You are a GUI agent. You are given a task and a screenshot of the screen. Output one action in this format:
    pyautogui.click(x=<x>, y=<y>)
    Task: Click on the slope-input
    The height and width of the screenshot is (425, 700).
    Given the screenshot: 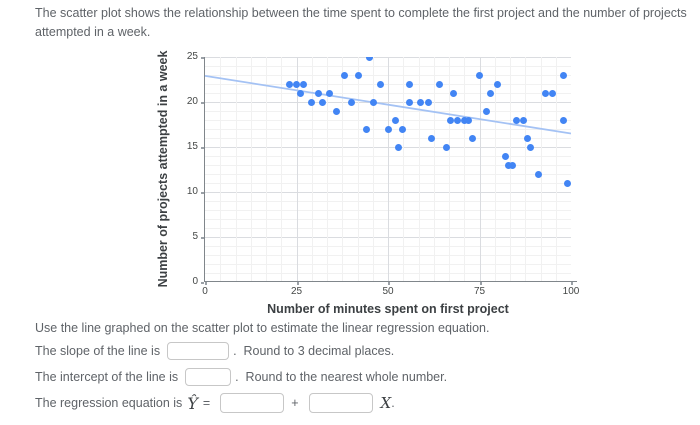 What is the action you would take?
    pyautogui.click(x=198, y=351)
    